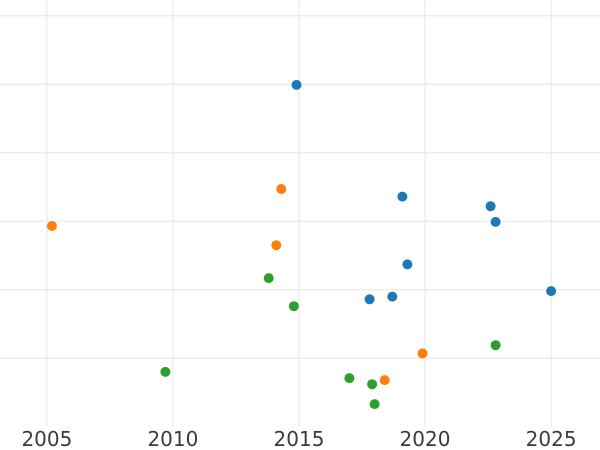 The height and width of the screenshot is (450, 600). I want to click on x-tick-label: 2025, so click(551, 438).